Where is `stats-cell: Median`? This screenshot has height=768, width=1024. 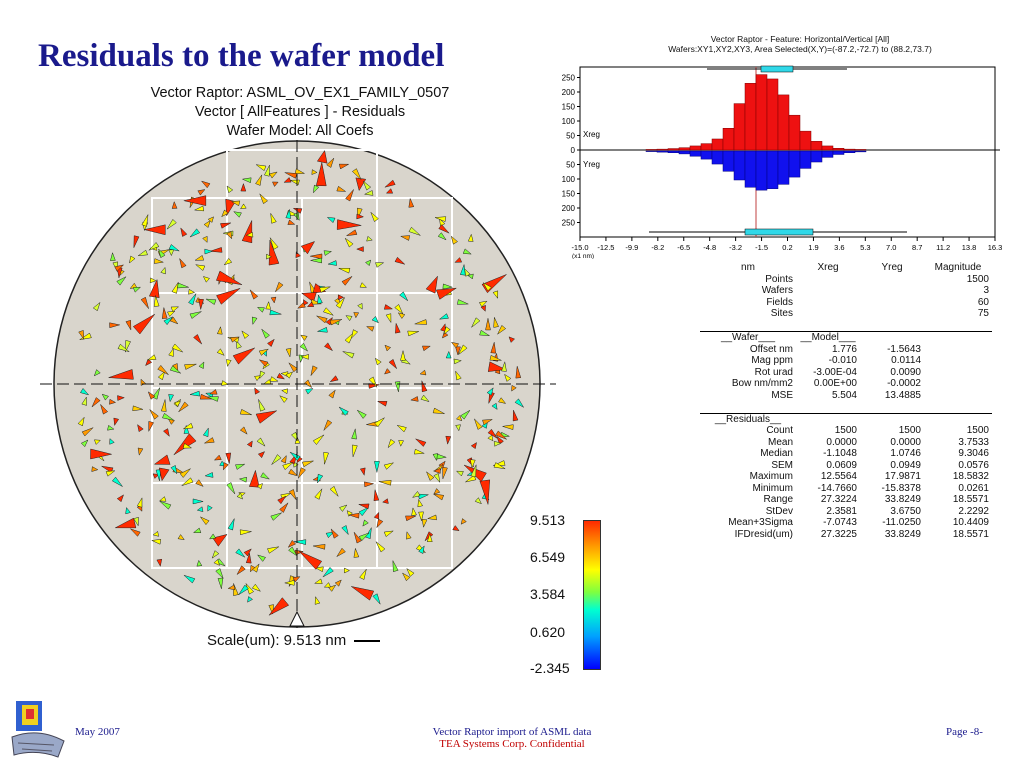 stats-cell: Median is located at coordinates (776, 453).